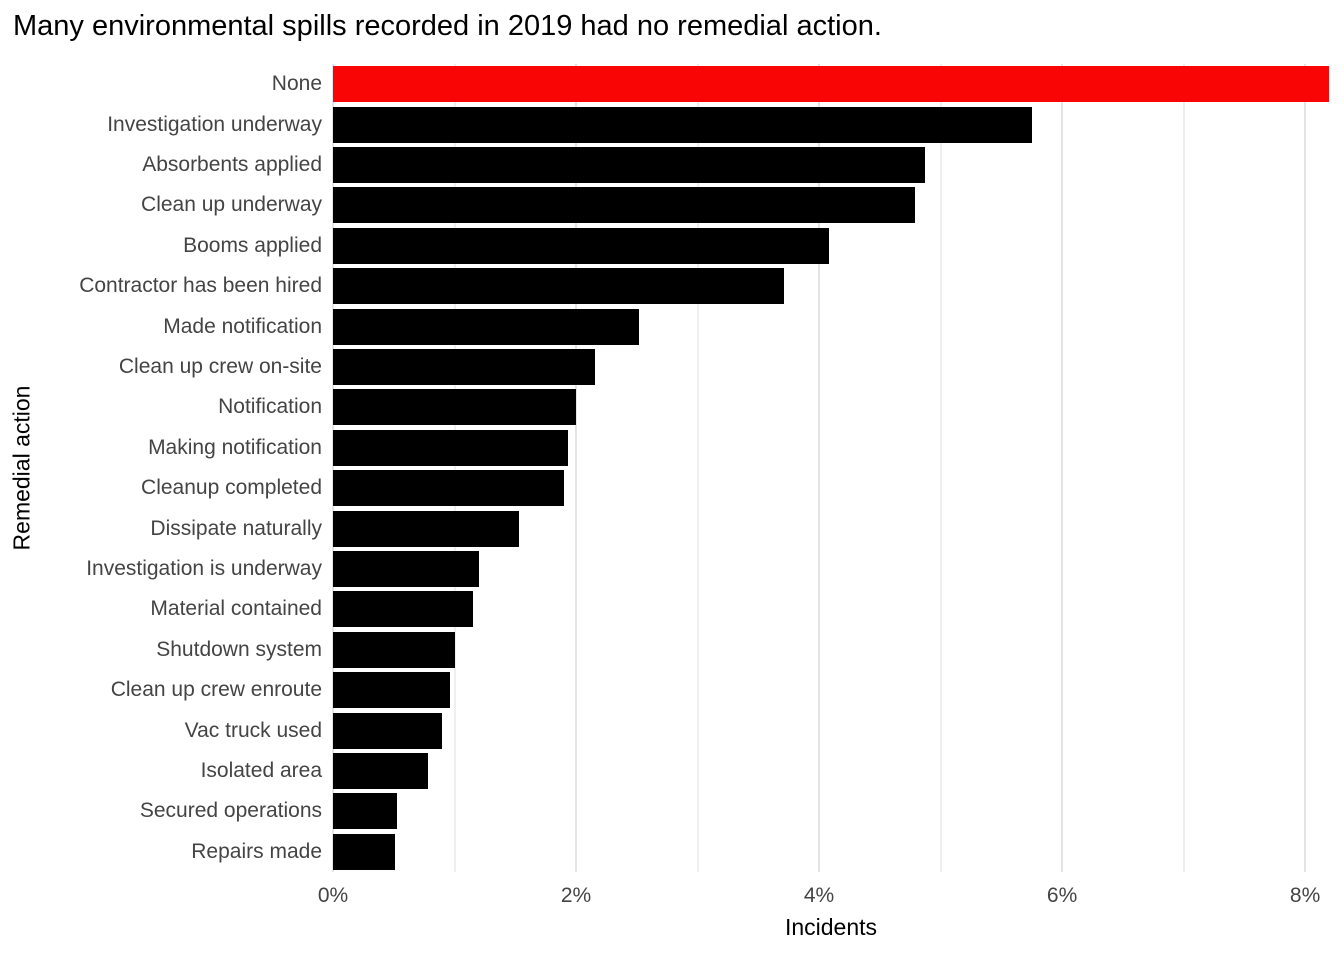 The height and width of the screenshot is (960, 1344). I want to click on bar-investigation-underway, so click(682, 124).